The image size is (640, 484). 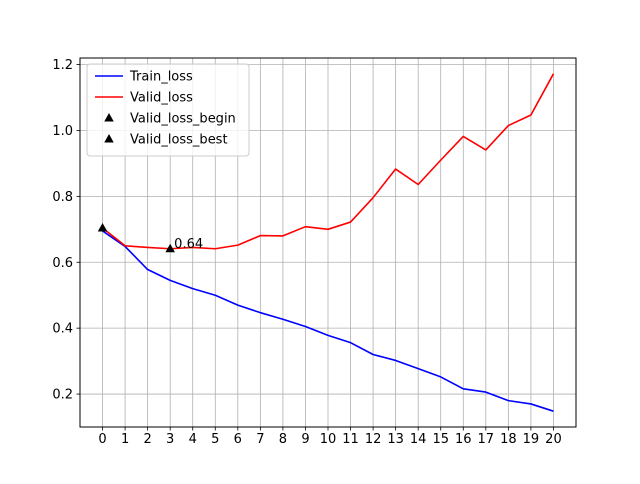 What do you see at coordinates (440, 439) in the screenshot?
I see `x-tick-label: 15` at bounding box center [440, 439].